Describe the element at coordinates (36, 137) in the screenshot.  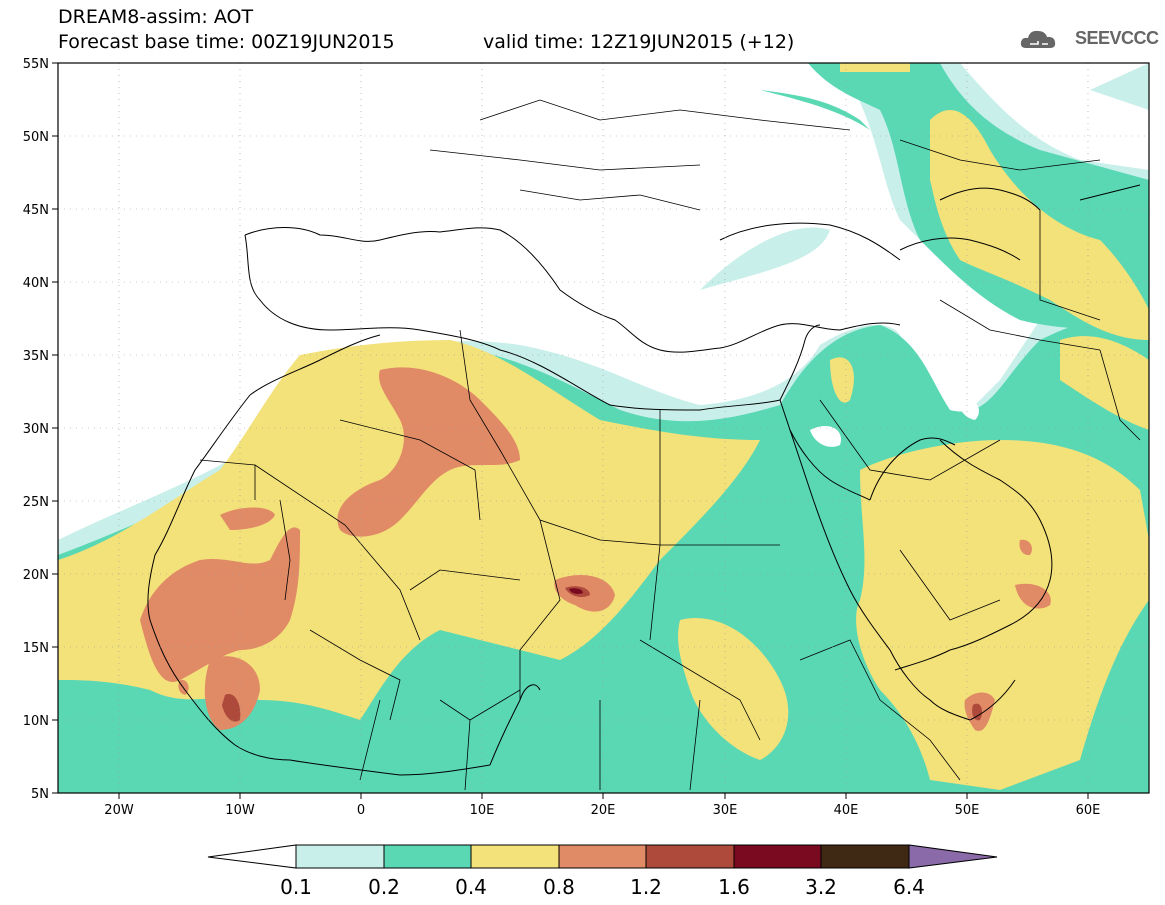
I see `lat-label: 50N` at that location.